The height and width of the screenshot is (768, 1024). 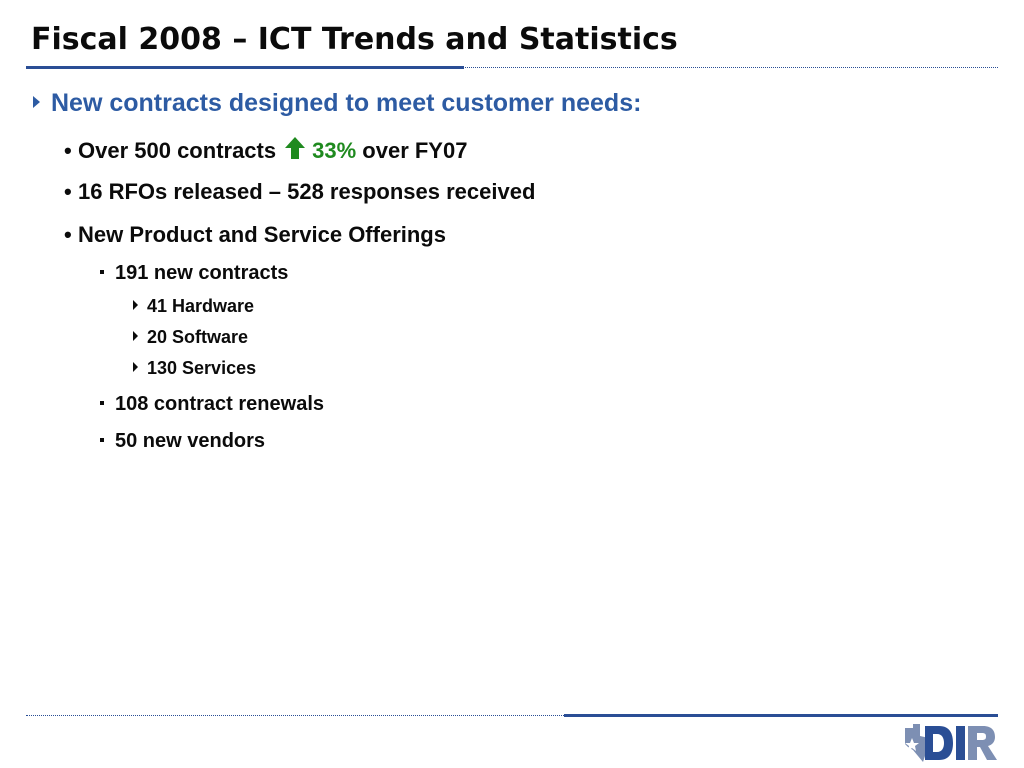 What do you see at coordinates (219, 404) in the screenshot?
I see `sub-bullet-text: 108 contract renewals` at bounding box center [219, 404].